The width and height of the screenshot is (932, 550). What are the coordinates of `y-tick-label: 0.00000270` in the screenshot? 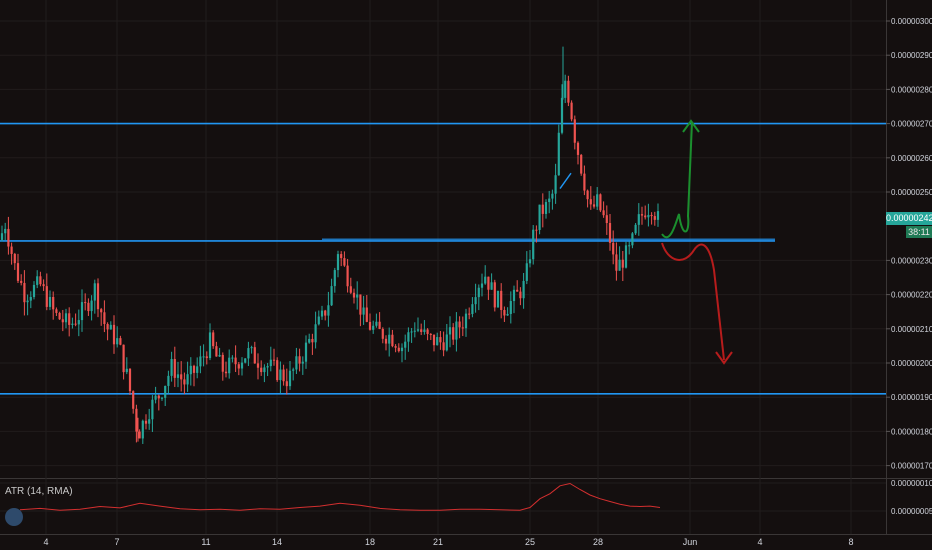 It's located at (911, 124).